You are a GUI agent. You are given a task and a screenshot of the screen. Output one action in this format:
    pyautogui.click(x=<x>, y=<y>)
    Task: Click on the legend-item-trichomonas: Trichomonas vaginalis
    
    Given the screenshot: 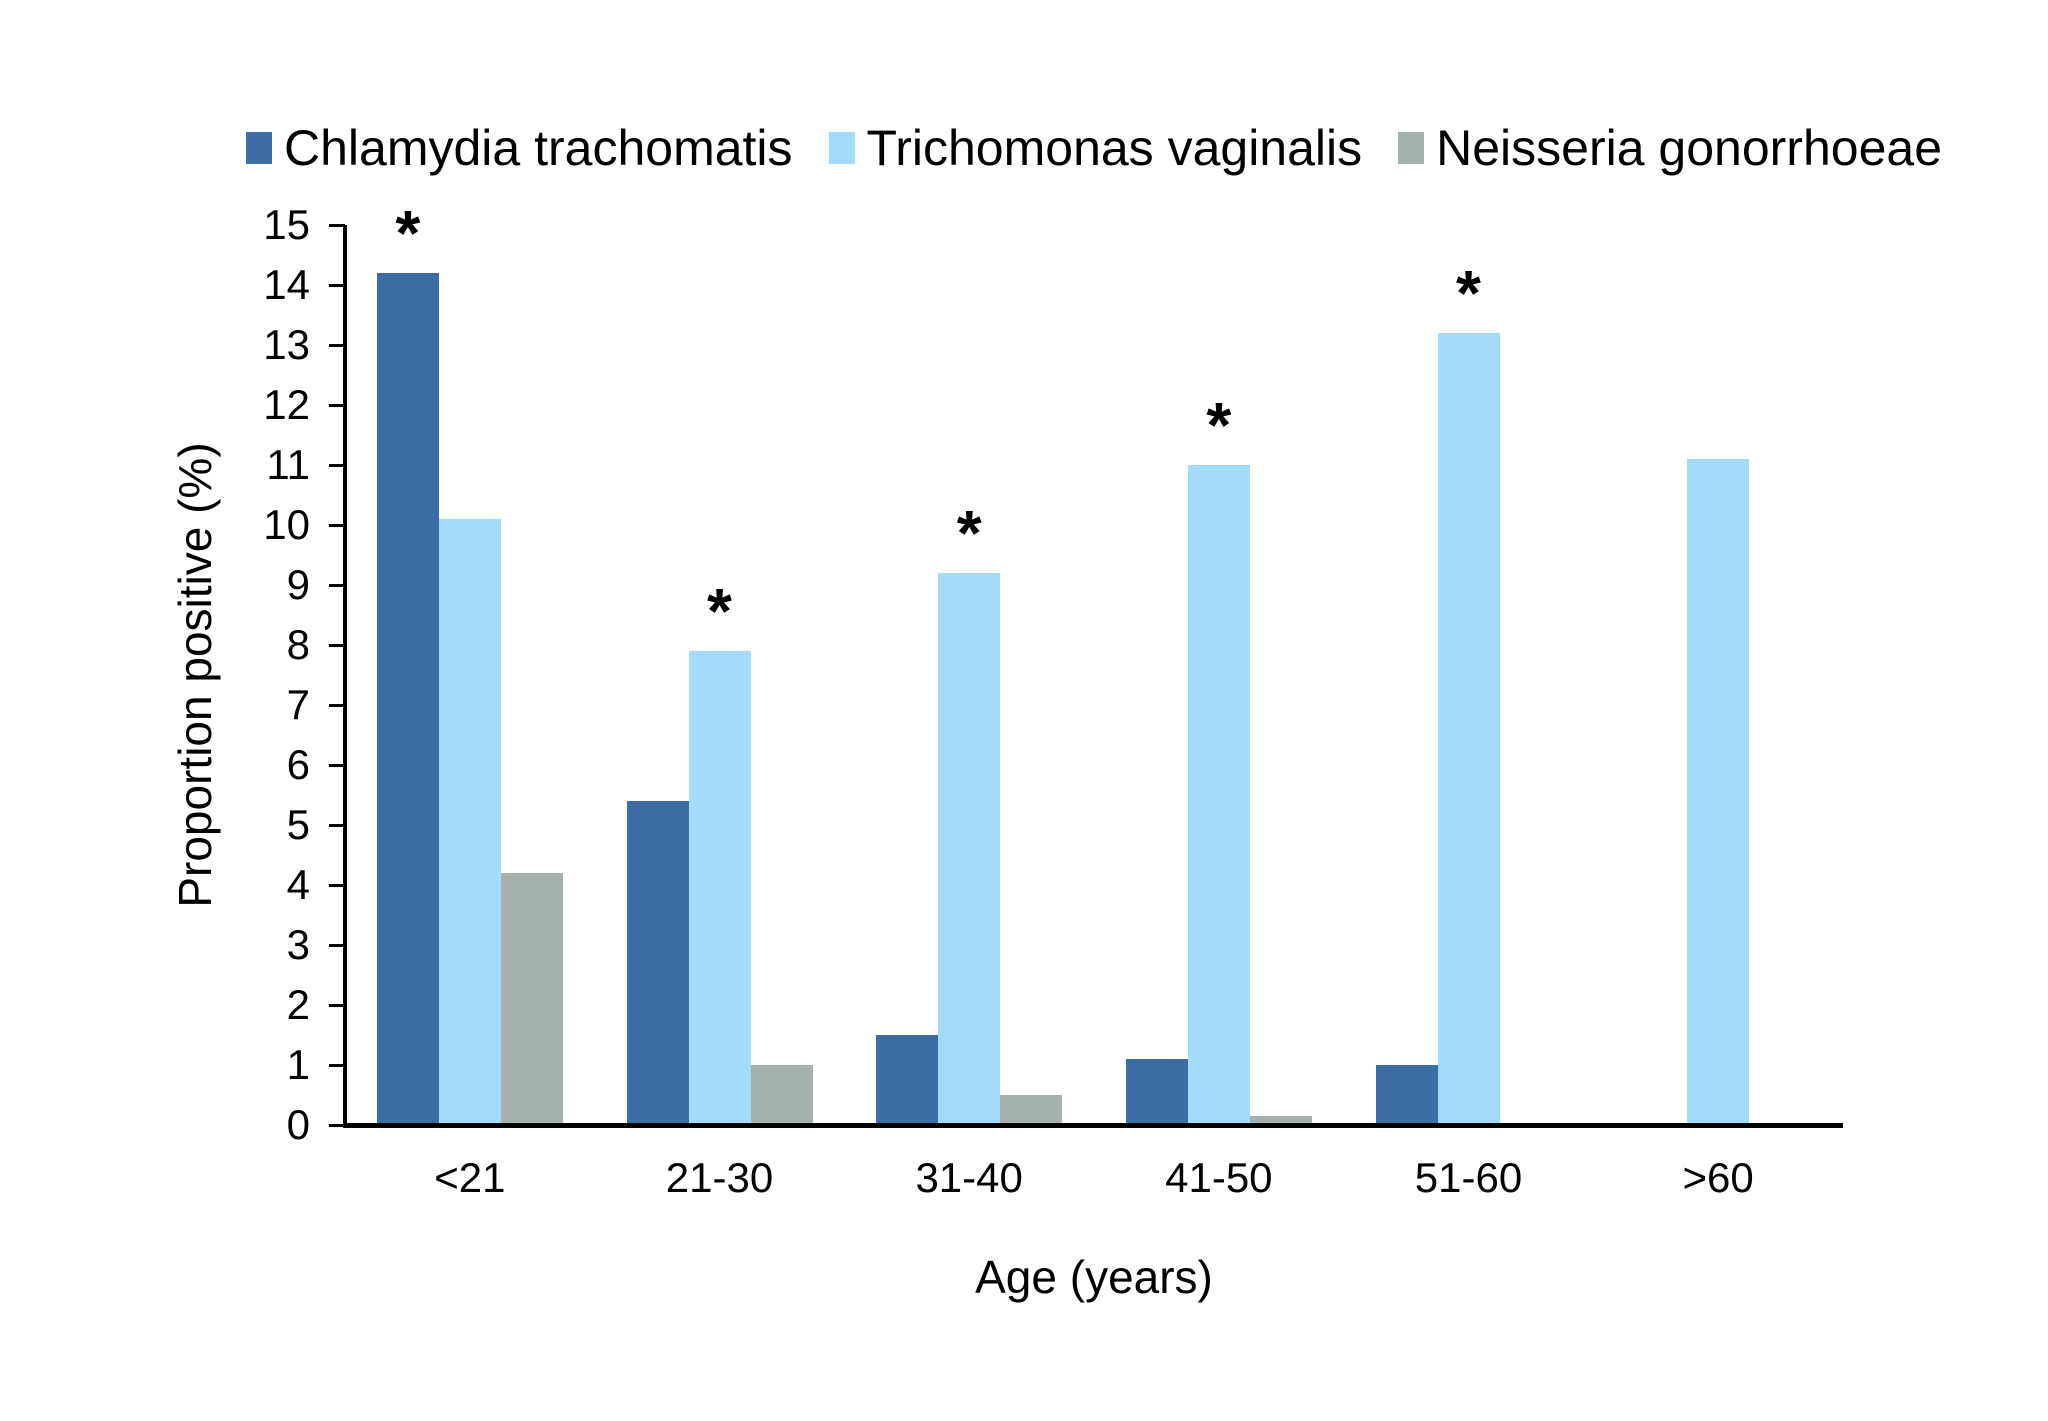 What is the action you would take?
    pyautogui.click(x=1095, y=148)
    